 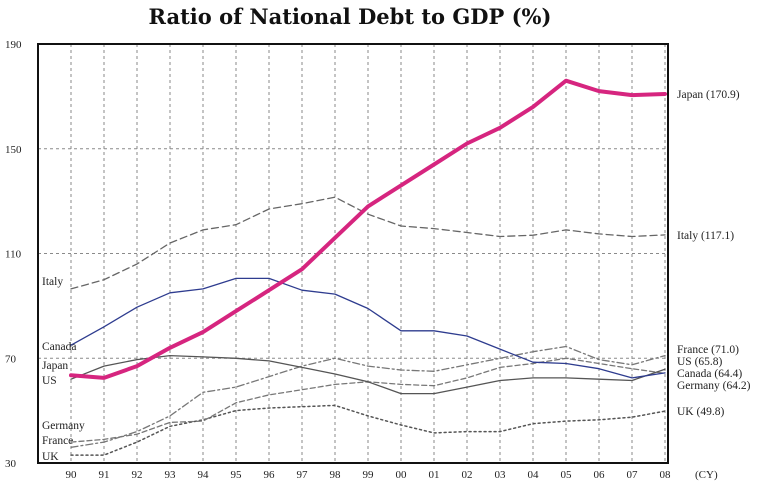 What do you see at coordinates (700, 362) in the screenshot?
I see `series-end-label: US (65.8)` at bounding box center [700, 362].